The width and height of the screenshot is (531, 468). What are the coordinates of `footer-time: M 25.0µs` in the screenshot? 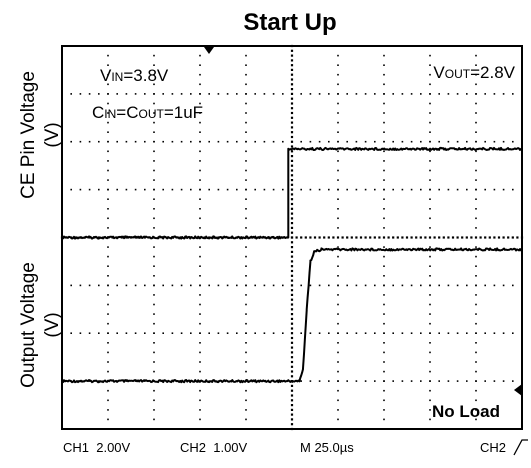 It's located at (327, 447).